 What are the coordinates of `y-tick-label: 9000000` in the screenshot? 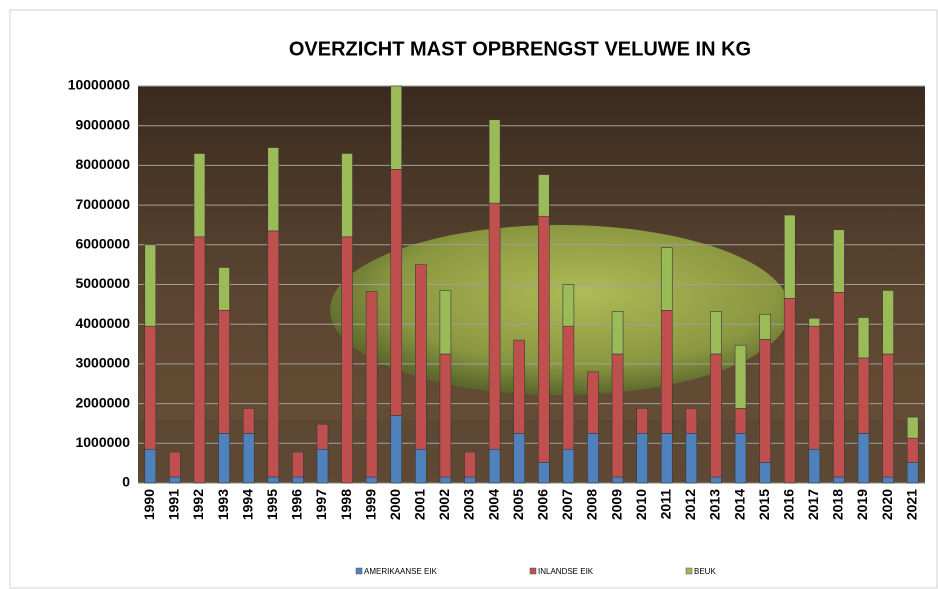 It's located at (102, 124).